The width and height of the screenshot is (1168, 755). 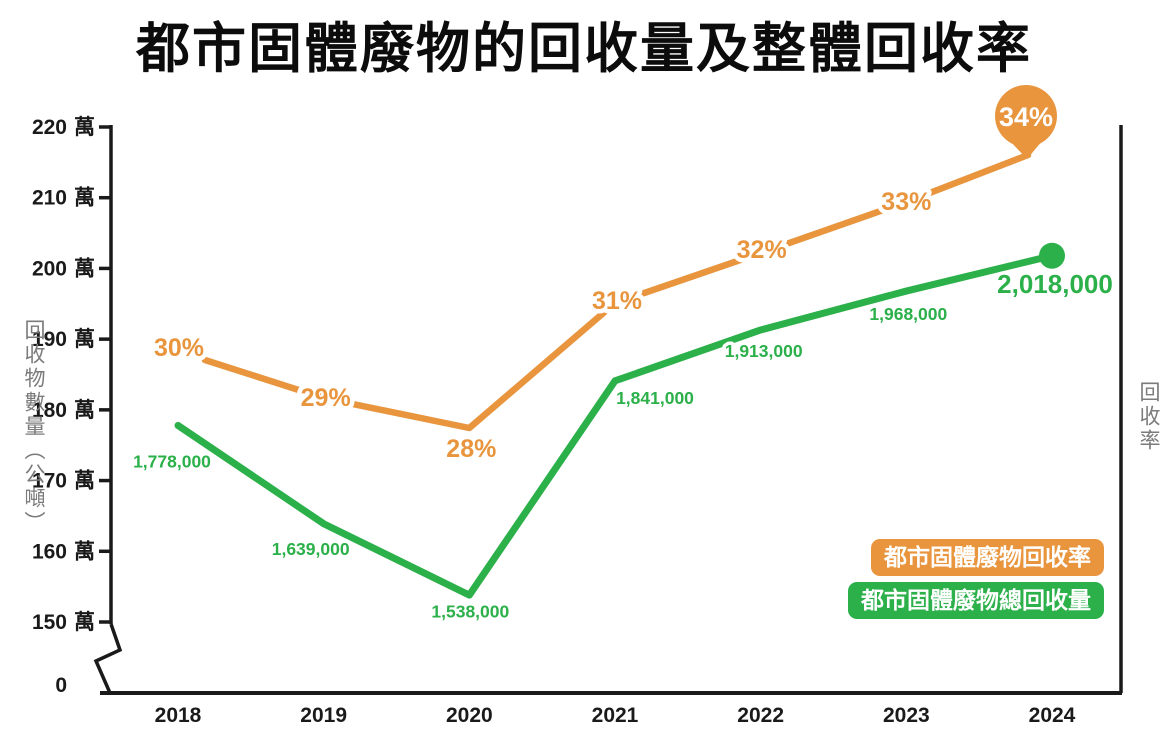 I want to click on y-tick-label-150: 150, so click(x=49, y=622).